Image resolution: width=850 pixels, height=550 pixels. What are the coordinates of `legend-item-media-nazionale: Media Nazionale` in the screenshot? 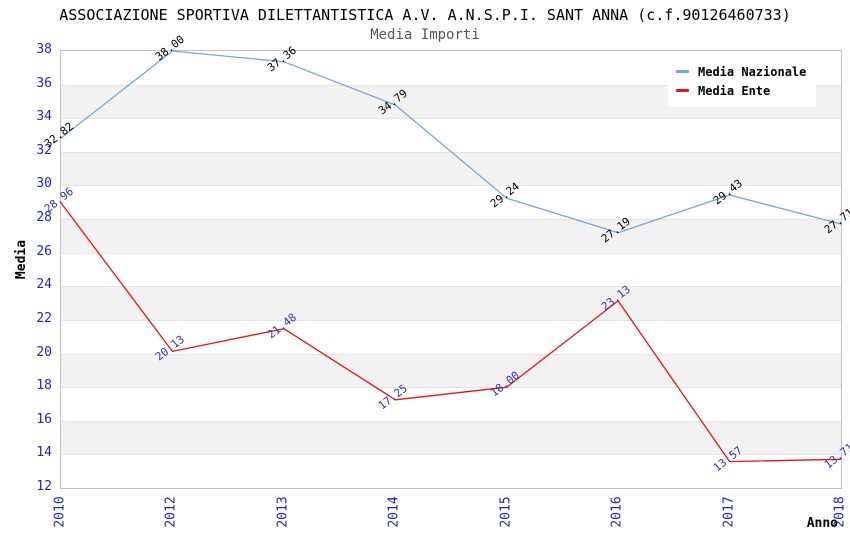 It's located at (741, 71).